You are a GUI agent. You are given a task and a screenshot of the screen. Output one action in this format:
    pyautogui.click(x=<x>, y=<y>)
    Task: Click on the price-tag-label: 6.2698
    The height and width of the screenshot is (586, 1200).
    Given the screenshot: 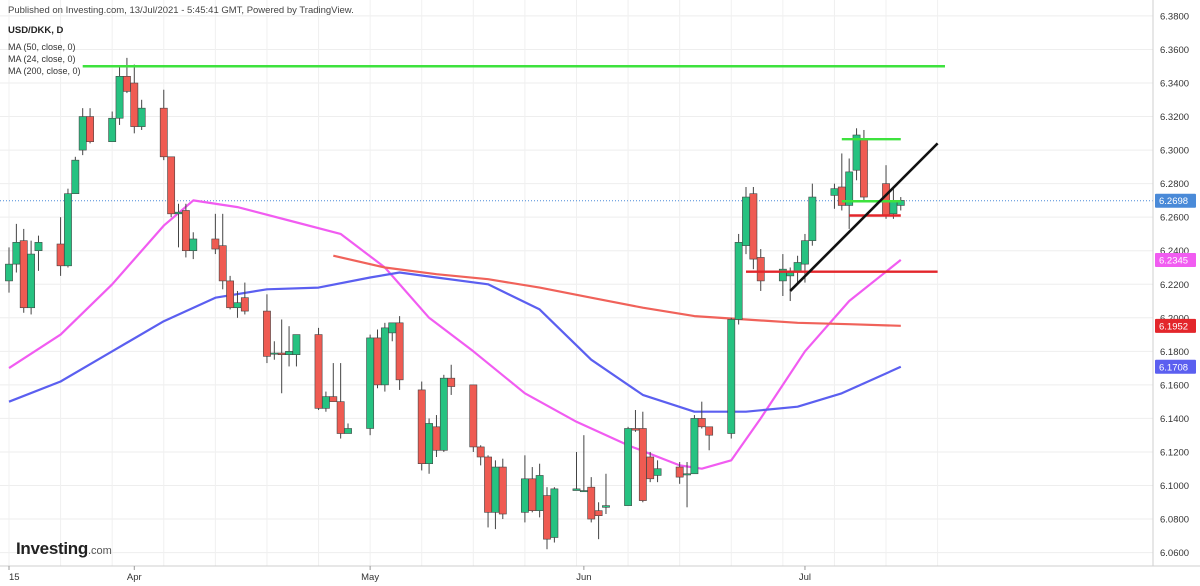 What is the action you would take?
    pyautogui.click(x=1173, y=201)
    